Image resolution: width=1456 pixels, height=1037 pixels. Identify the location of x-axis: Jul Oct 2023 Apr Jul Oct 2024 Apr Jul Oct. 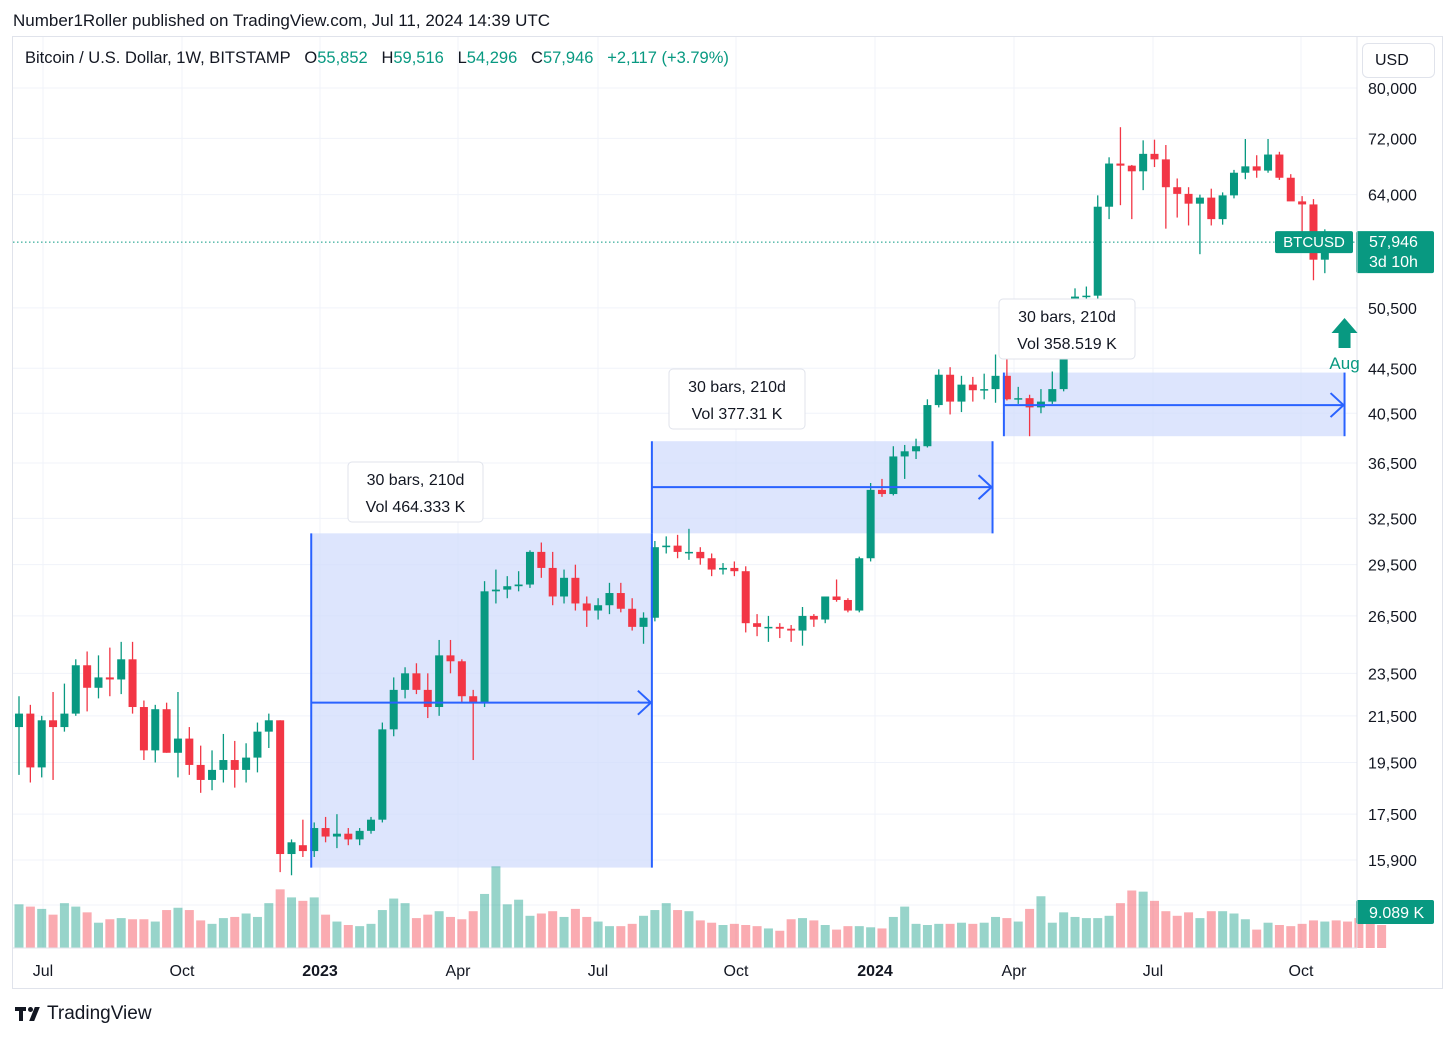
(685, 963).